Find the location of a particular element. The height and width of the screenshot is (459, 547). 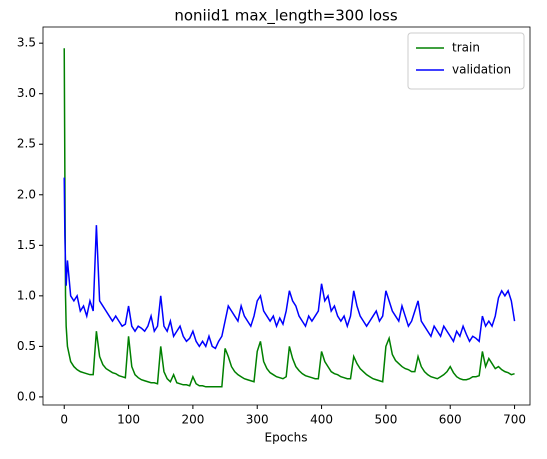

x-tick-label: 100 is located at coordinates (128, 420).